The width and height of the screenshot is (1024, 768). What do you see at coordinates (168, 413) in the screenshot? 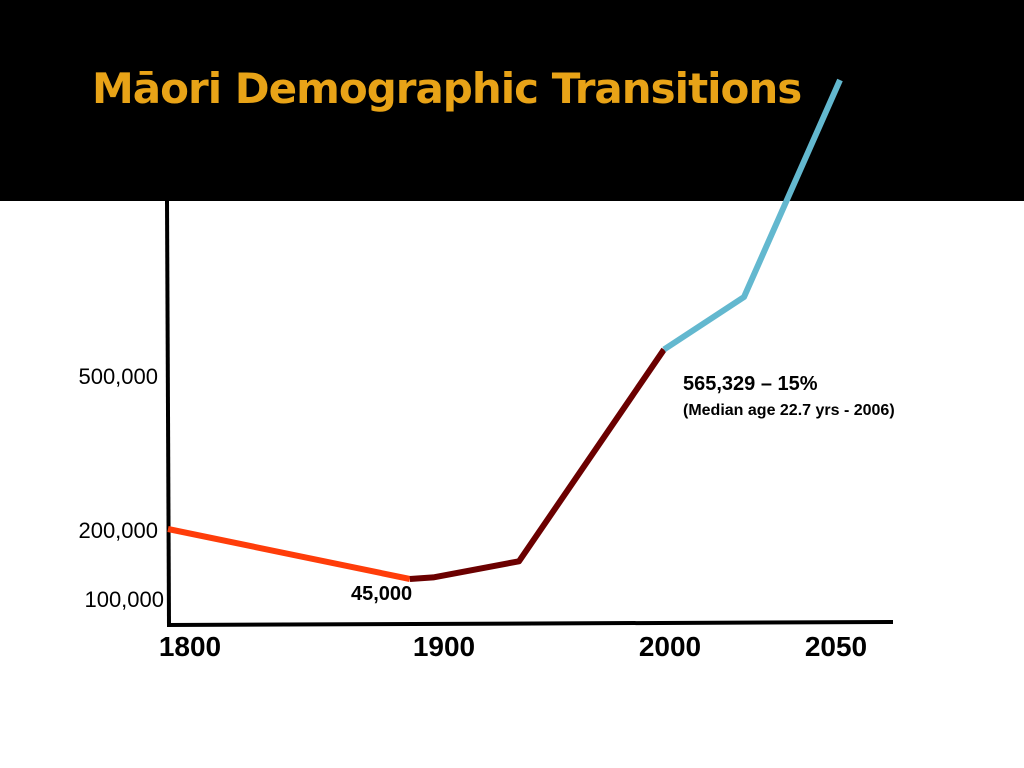
I see `y-axis` at bounding box center [168, 413].